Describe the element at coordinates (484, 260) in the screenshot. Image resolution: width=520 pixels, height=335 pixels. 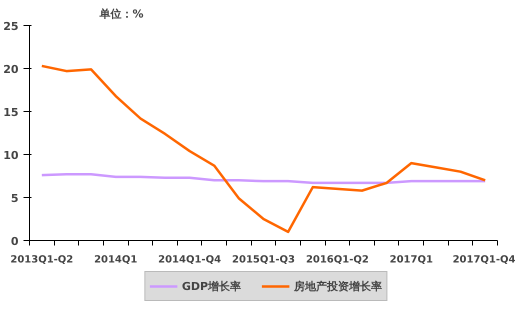
I see `x-tick-label: 2017Q1-Q4` at that location.